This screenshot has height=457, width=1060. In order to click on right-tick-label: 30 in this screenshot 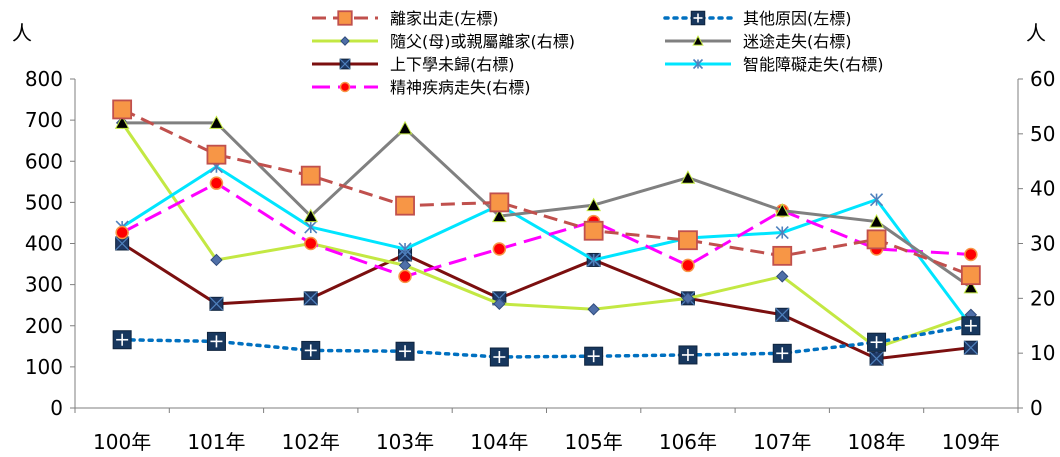, I will do `click(1042, 244)`.